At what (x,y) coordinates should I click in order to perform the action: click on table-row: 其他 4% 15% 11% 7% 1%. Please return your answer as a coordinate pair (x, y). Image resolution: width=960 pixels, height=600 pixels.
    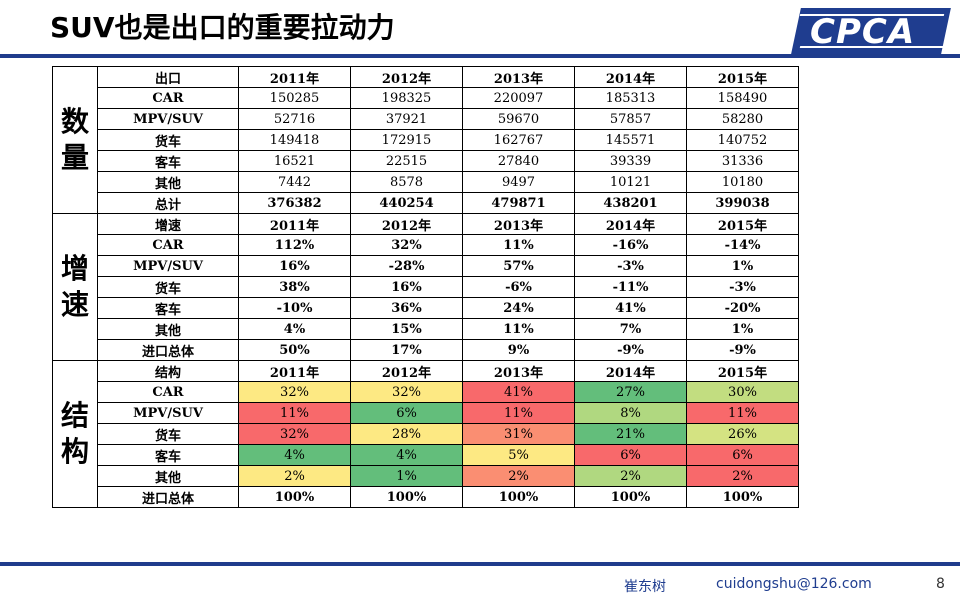
    Looking at the image, I should click on (426, 329).